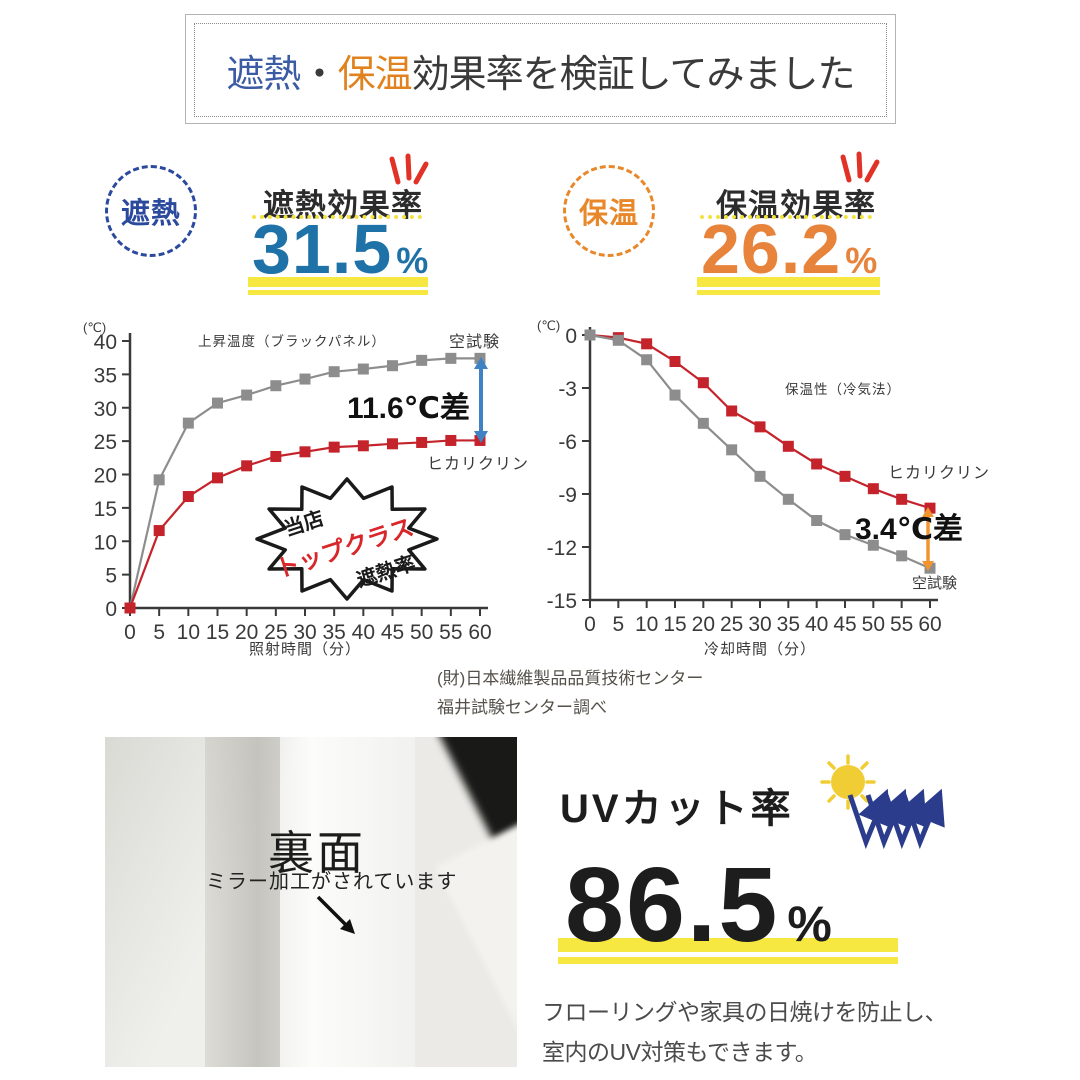 This screenshot has height=1080, width=1080. I want to click on right-chart-unit: (℃), so click(549, 325).